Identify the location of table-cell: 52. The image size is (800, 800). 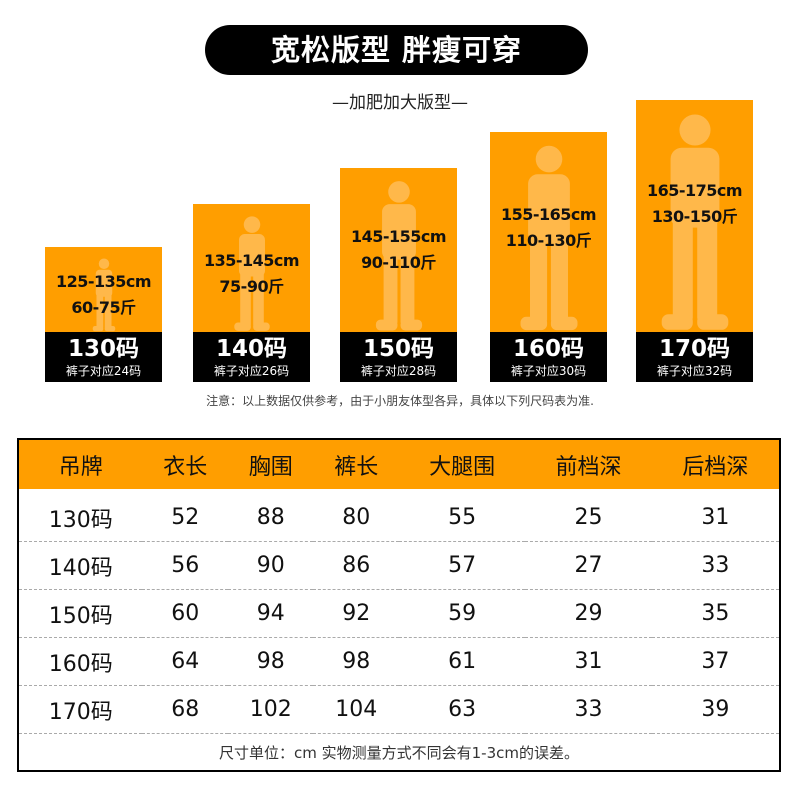
(185, 515).